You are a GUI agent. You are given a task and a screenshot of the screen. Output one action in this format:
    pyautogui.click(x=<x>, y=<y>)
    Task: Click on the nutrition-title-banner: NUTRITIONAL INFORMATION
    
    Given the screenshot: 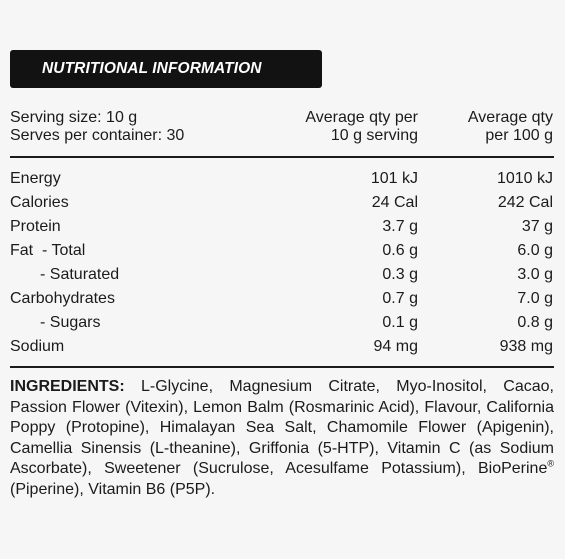 What is the action you would take?
    pyautogui.click(x=166, y=69)
    